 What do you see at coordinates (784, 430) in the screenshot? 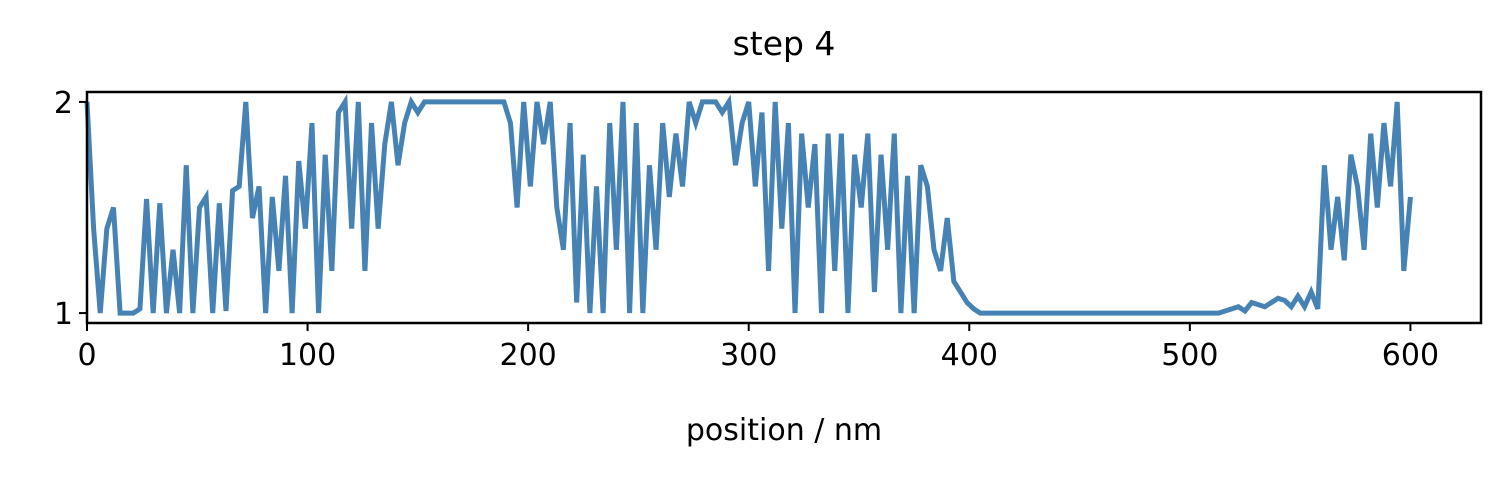
I see `x-axis-label: position / nm` at bounding box center [784, 430].